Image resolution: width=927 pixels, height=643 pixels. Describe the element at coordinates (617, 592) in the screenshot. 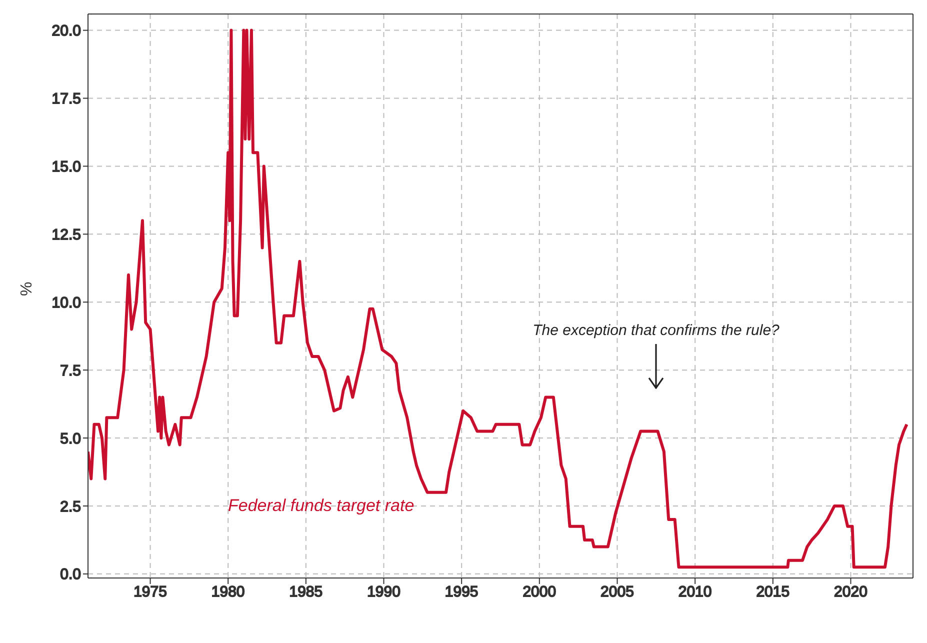

I see `x-tick-label: 2005` at that location.